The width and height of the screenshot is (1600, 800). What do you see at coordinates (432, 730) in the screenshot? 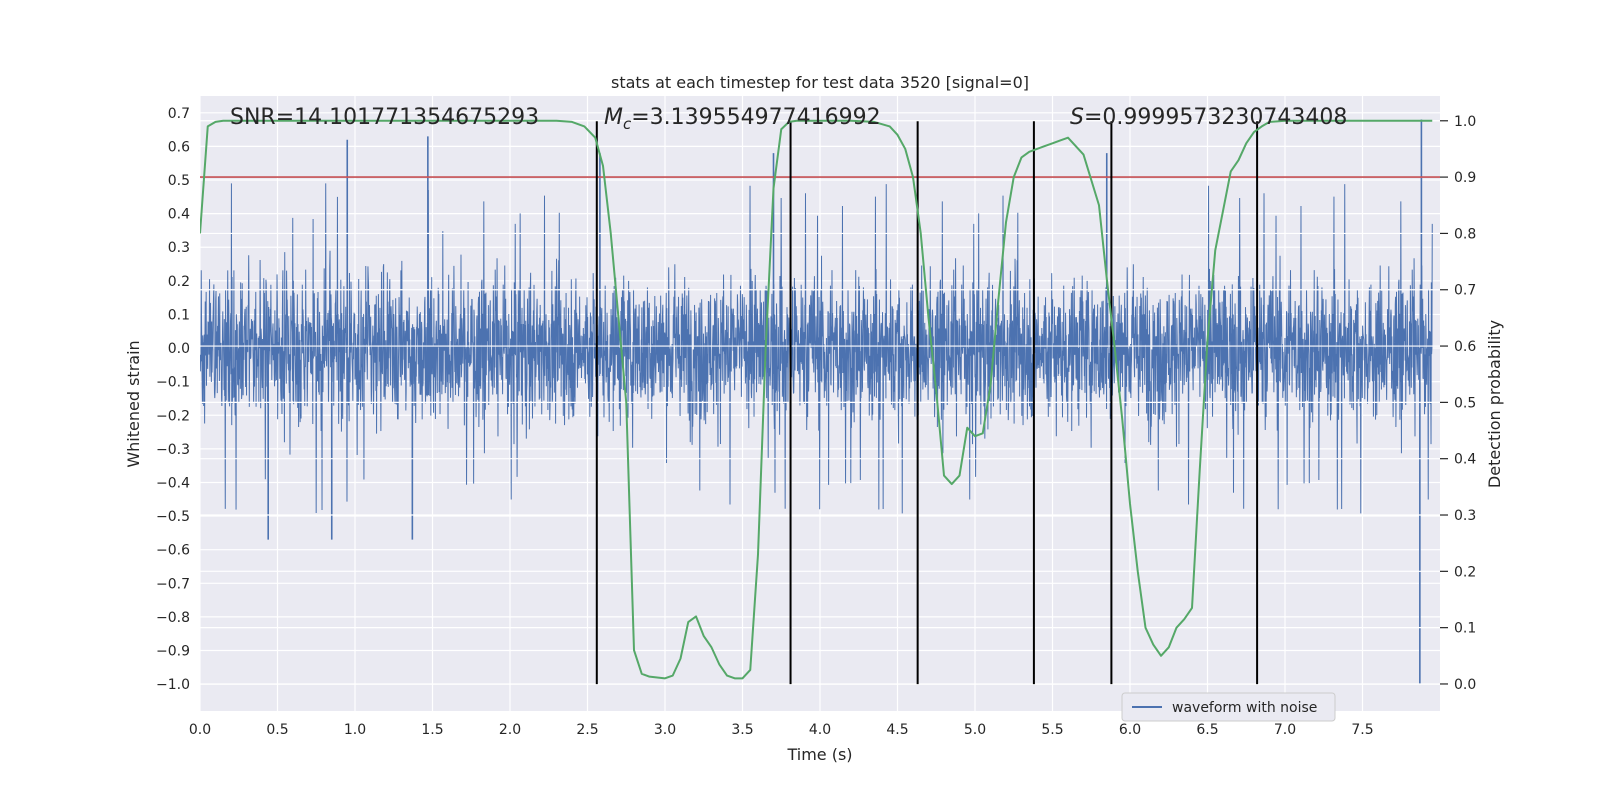
I see `x-tick-label: 1.5` at bounding box center [432, 730].